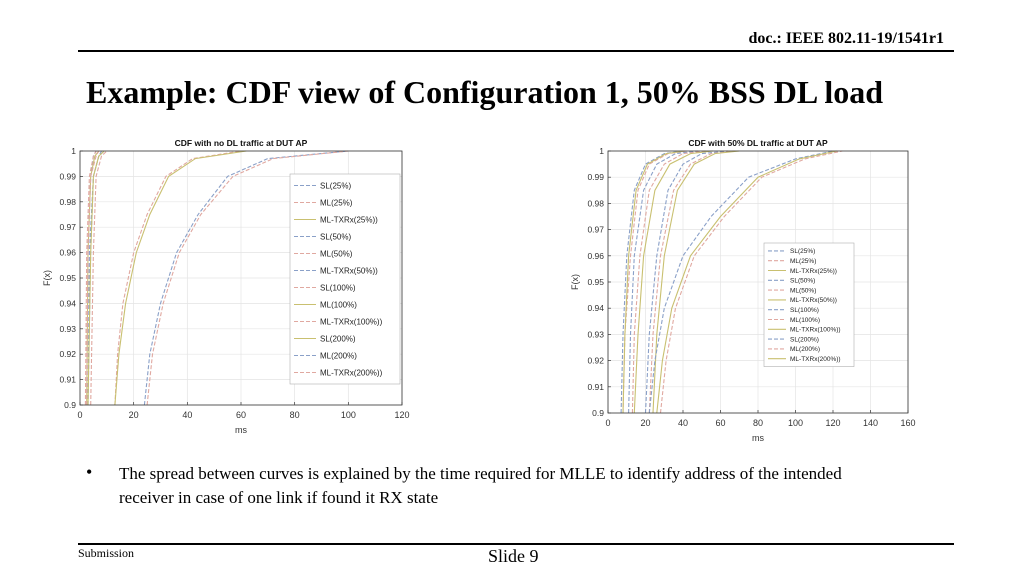 The height and width of the screenshot is (576, 1024). What do you see at coordinates (758, 143) in the screenshot?
I see `chart-title: CDF with 50% DL traffic at DUT AP` at bounding box center [758, 143].